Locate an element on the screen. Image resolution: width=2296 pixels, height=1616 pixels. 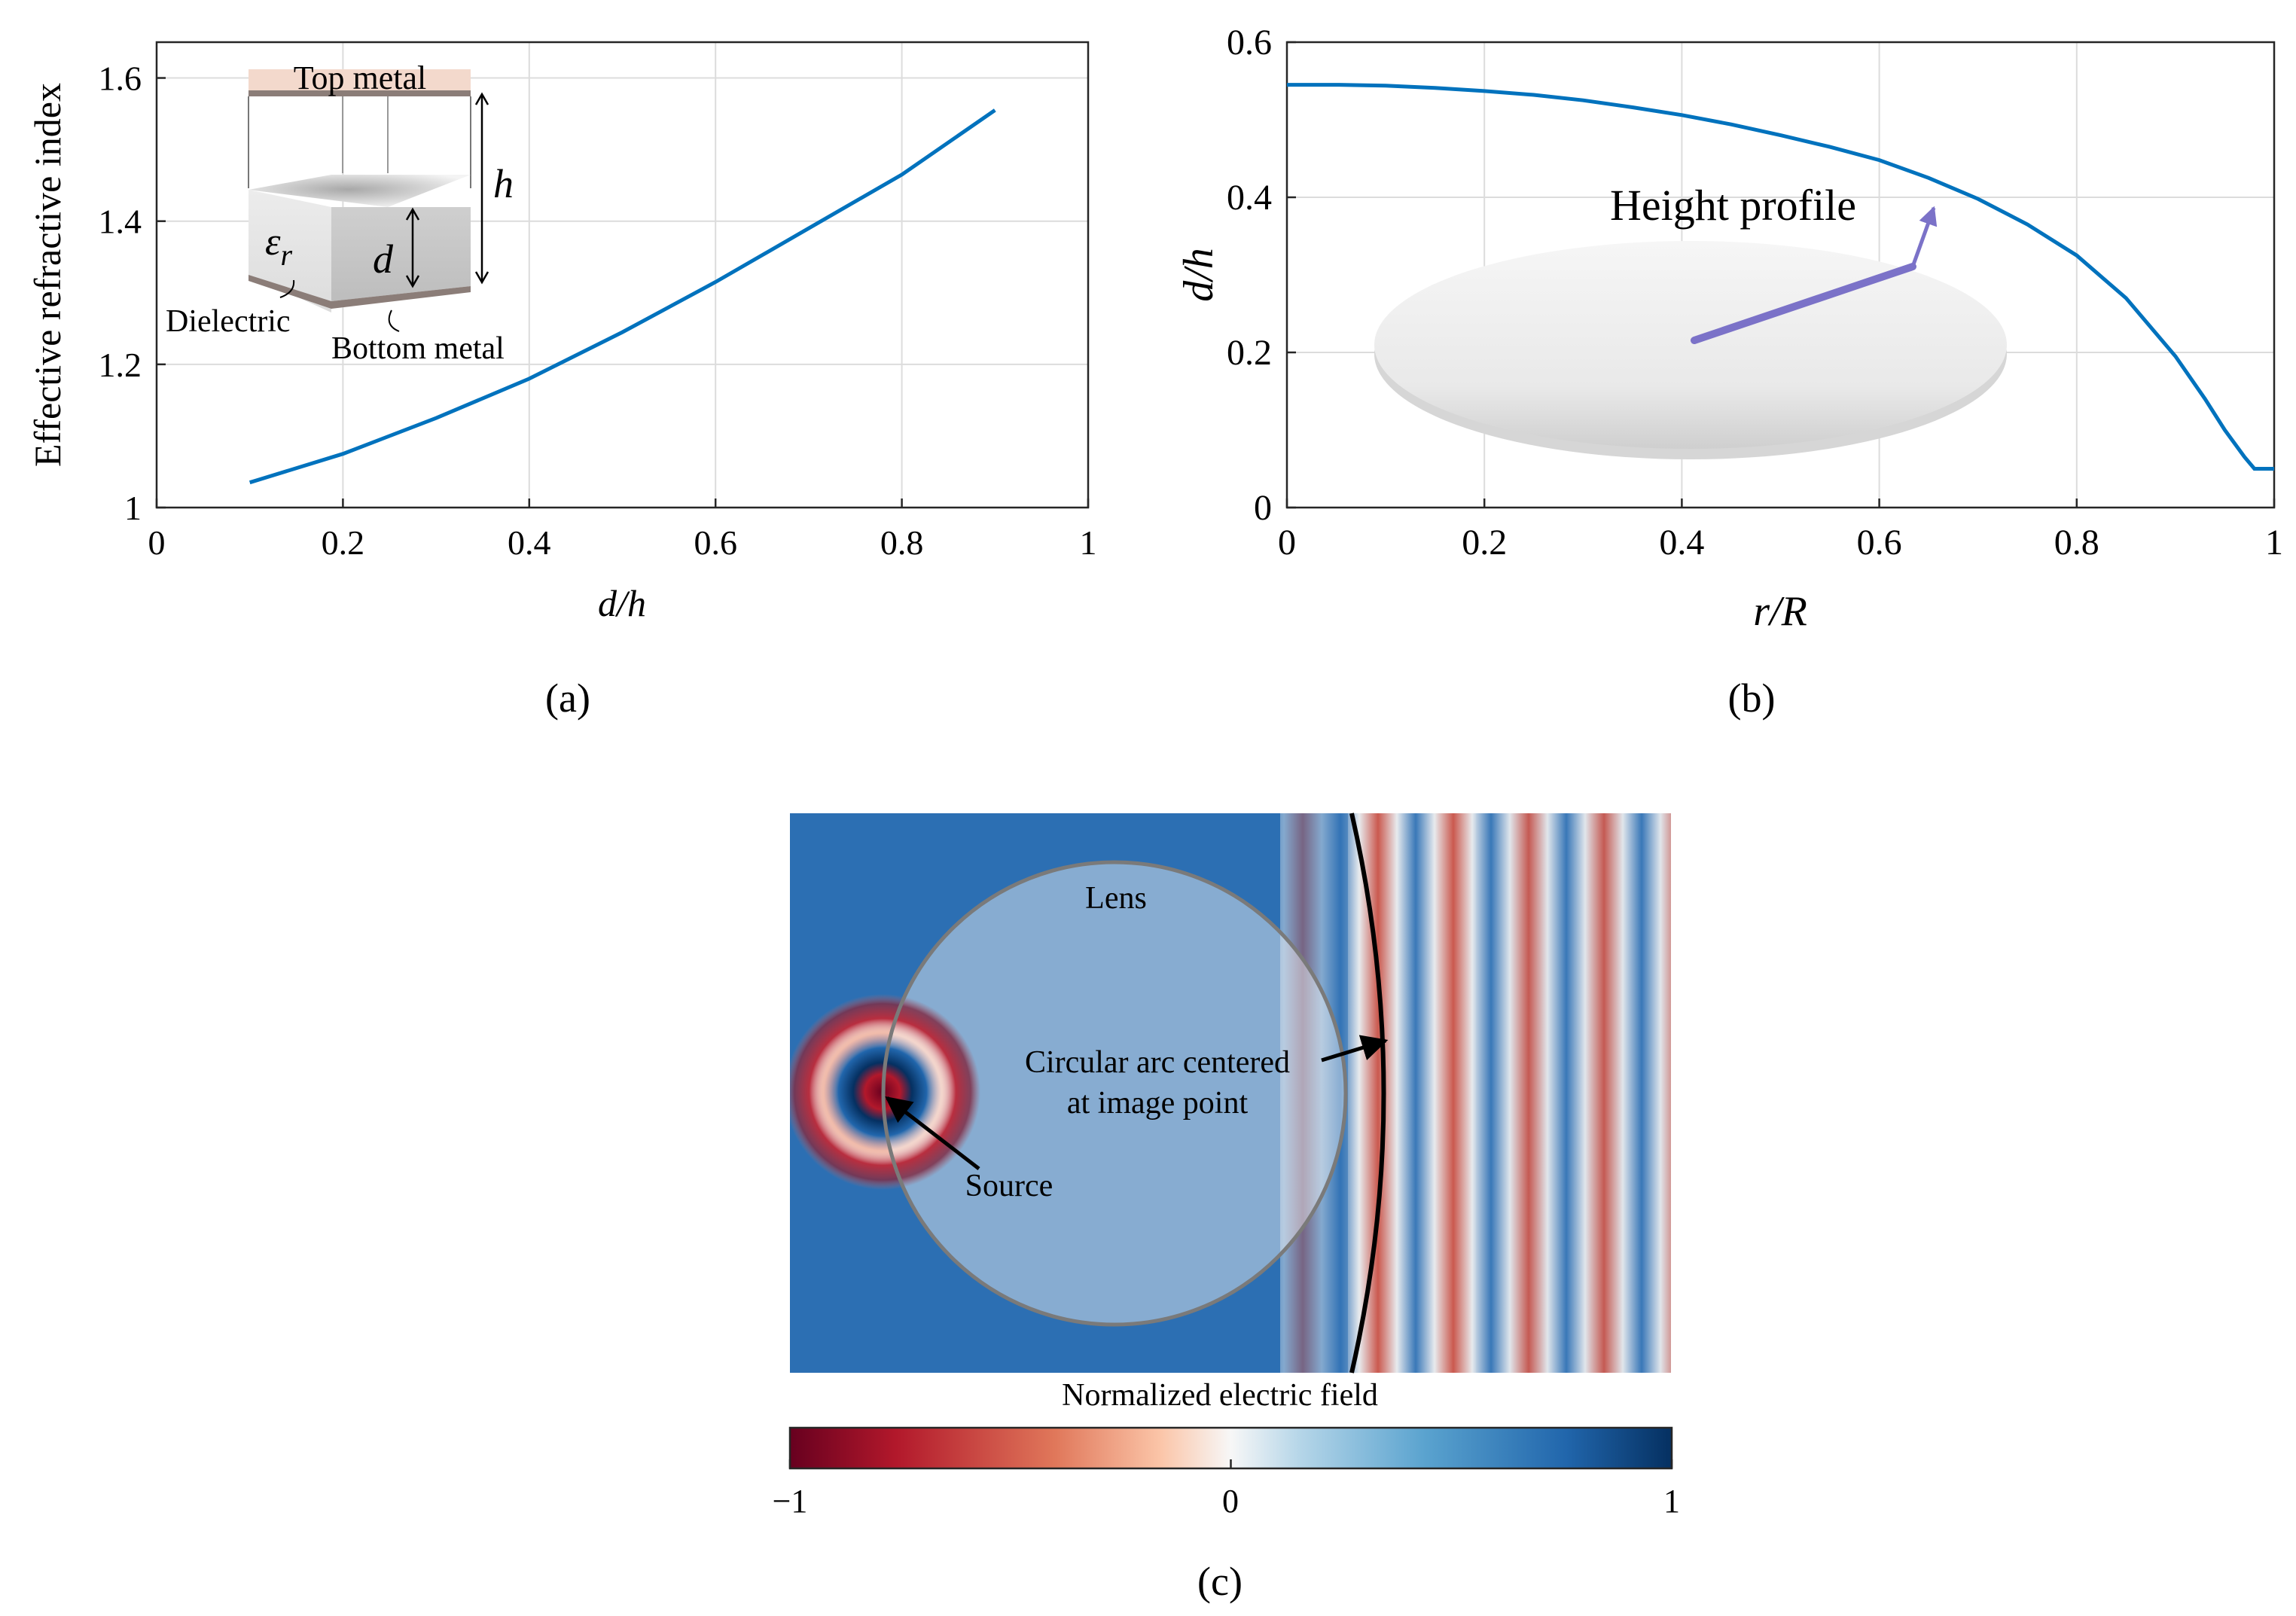
height-profile-line is located at coordinates (1804, 303).